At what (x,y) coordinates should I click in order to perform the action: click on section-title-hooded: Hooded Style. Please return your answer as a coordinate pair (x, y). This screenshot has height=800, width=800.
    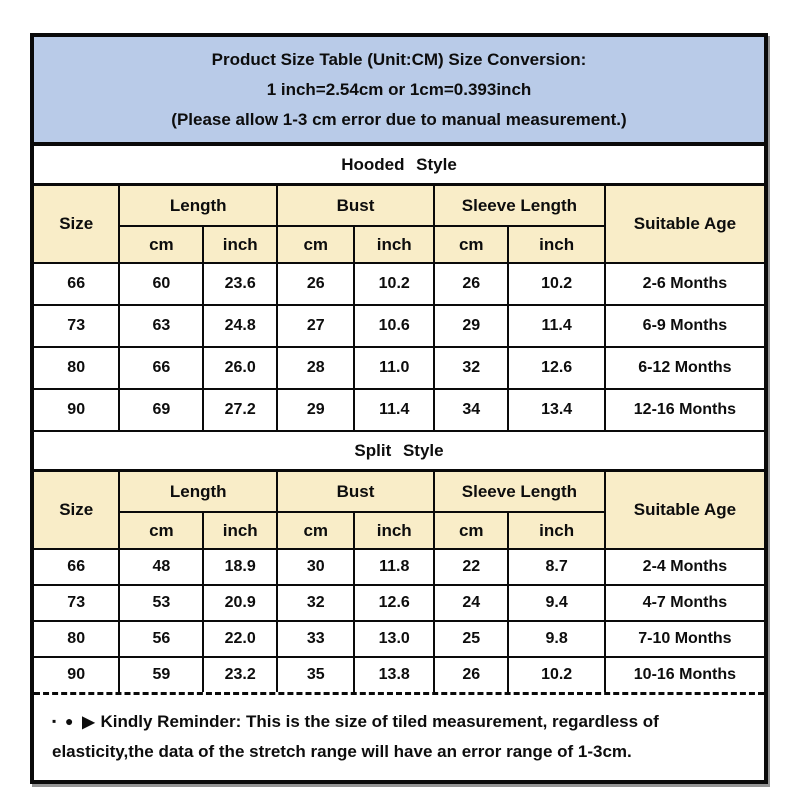
    Looking at the image, I should click on (399, 166).